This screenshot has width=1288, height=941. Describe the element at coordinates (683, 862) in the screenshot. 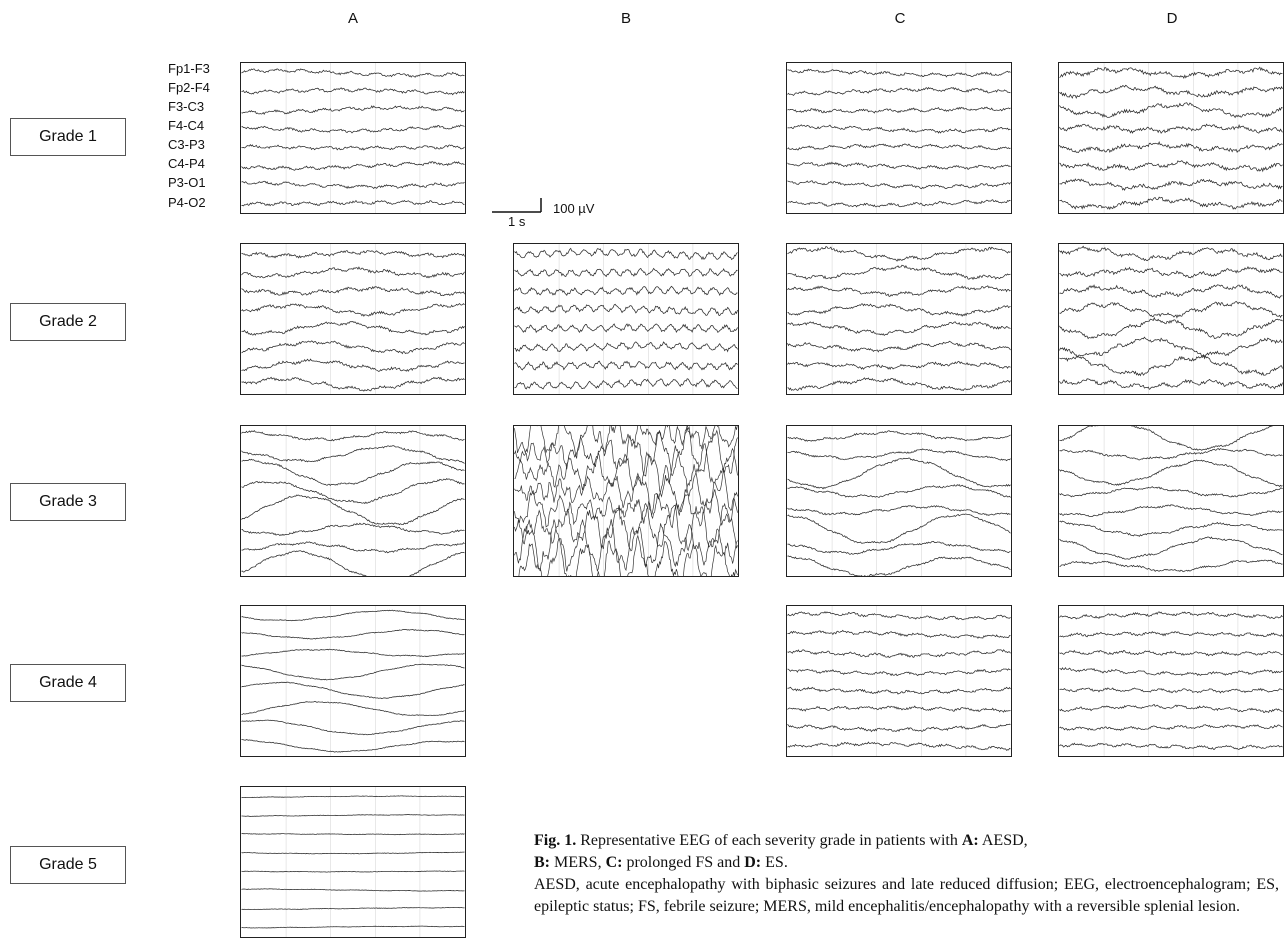

I see `caption-c-text: prolonged FS and` at that location.